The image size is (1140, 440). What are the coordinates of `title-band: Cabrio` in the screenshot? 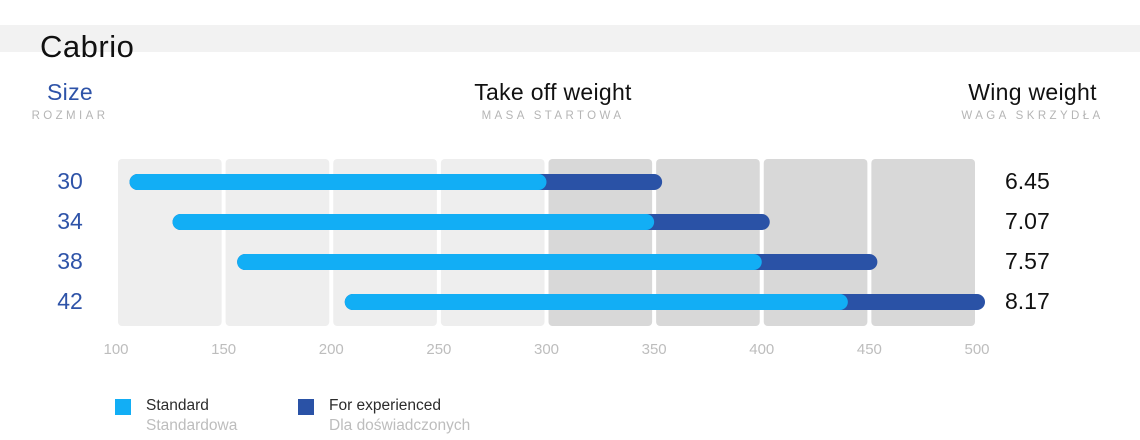 It's located at (570, 44).